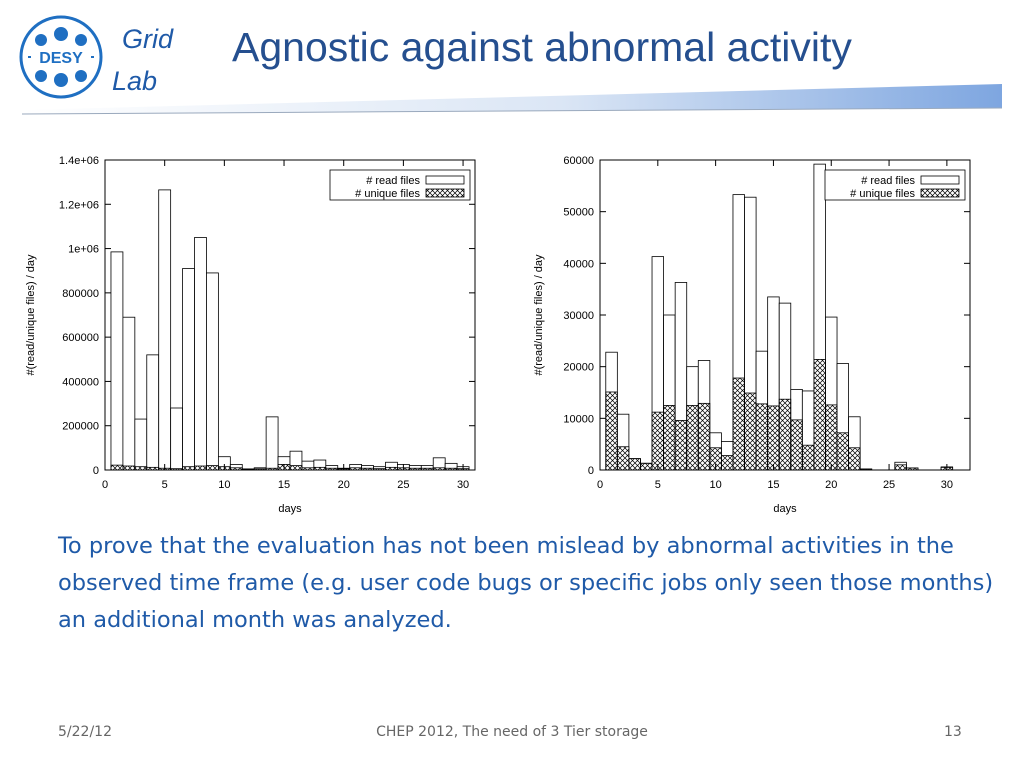 The height and width of the screenshot is (768, 1024). What do you see at coordinates (85, 732) in the screenshot?
I see `footer-date: 5/22/12` at bounding box center [85, 732].